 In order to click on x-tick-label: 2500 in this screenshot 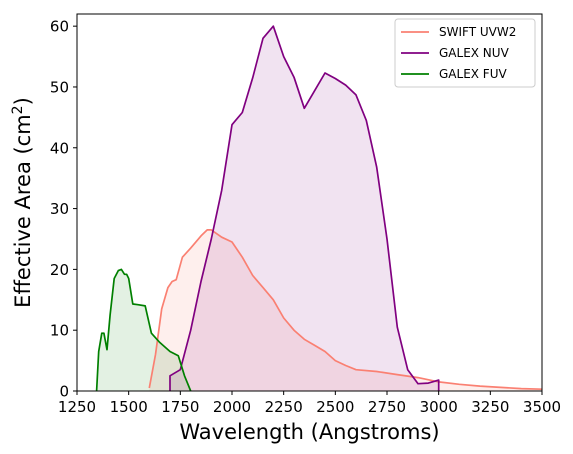, I will do `click(335, 407)`.